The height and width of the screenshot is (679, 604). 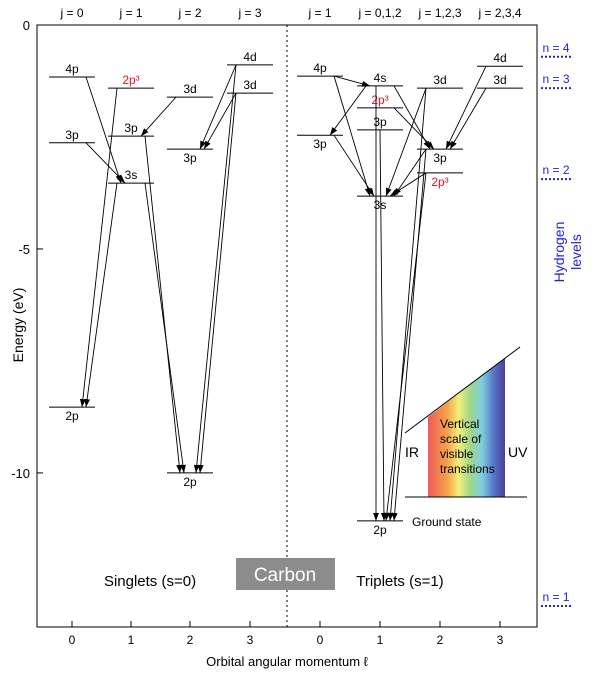 What do you see at coordinates (457, 454) in the screenshot?
I see `scale-text: visible` at bounding box center [457, 454].